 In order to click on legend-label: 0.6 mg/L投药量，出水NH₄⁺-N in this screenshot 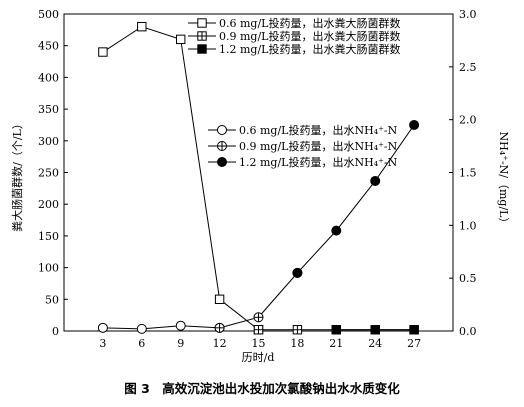, I will do `click(318, 130)`.